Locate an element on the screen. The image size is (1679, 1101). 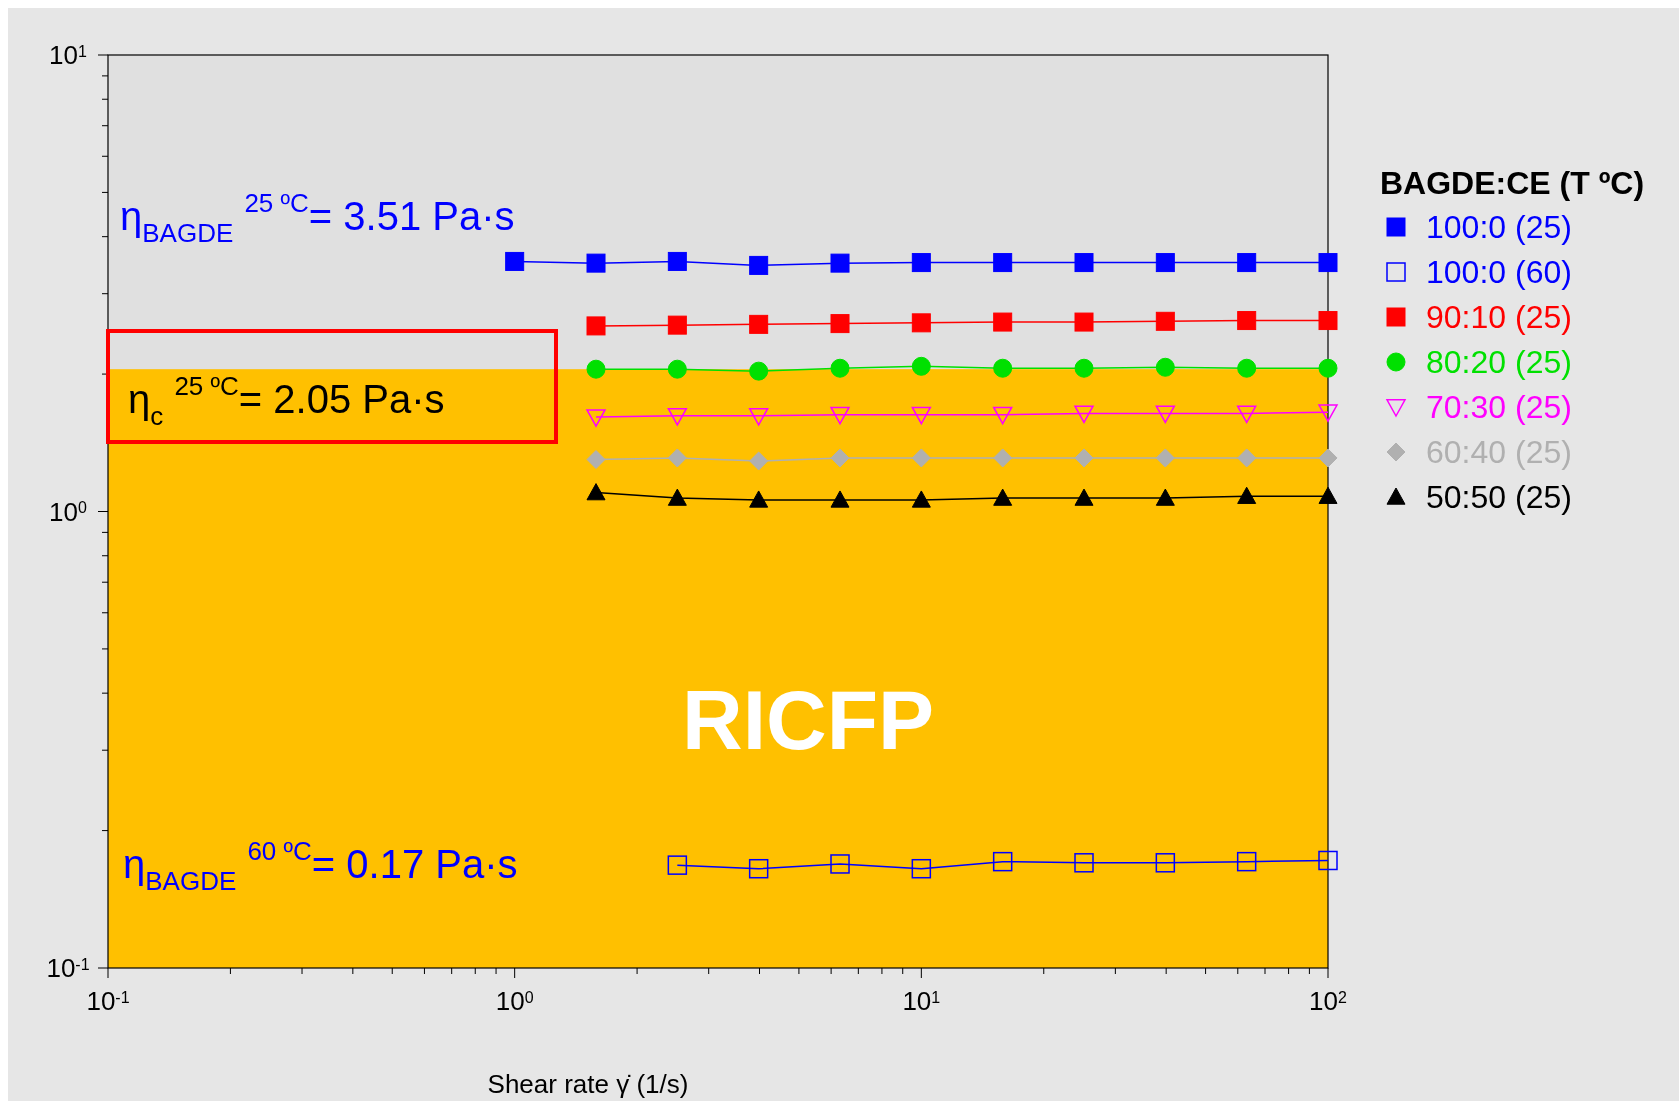
legend-label: 70:30 (25) is located at coordinates (1499, 407).